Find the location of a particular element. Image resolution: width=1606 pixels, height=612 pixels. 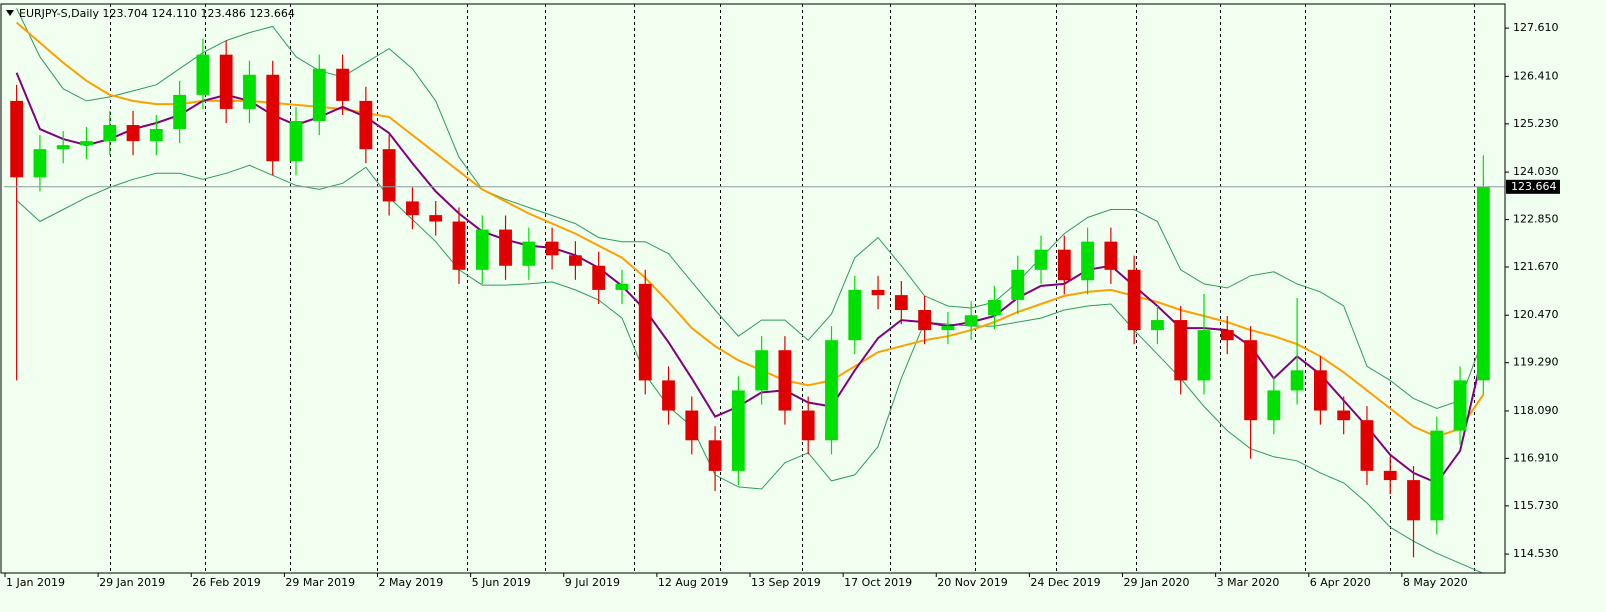

x-tick-label: 24 Dec 2019 is located at coordinates (1065, 582).